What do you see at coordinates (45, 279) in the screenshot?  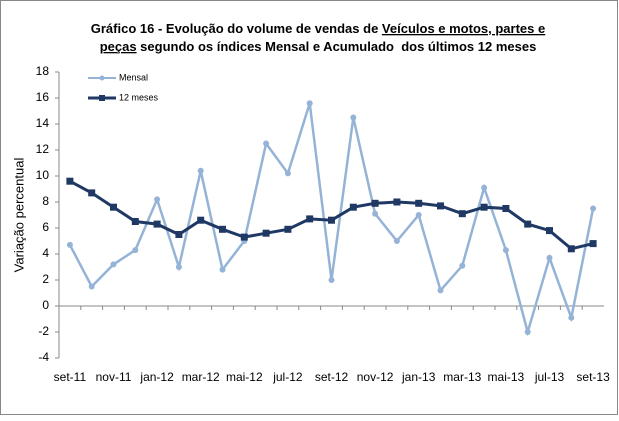 I see `y-tick-label: 2` at bounding box center [45, 279].